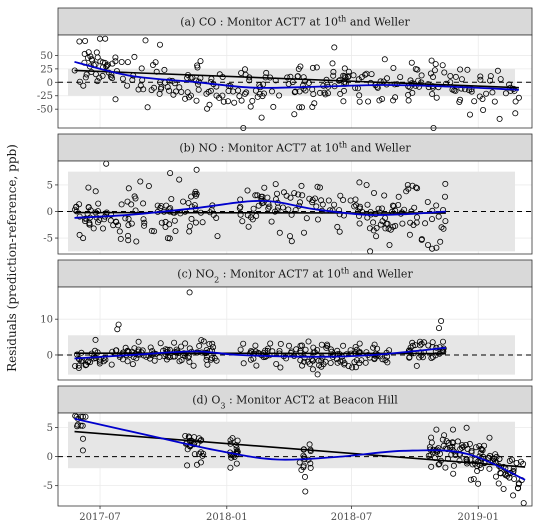 The width and height of the screenshot is (550, 526). I want to click on y-tick-label: 5, so click(50, 428).